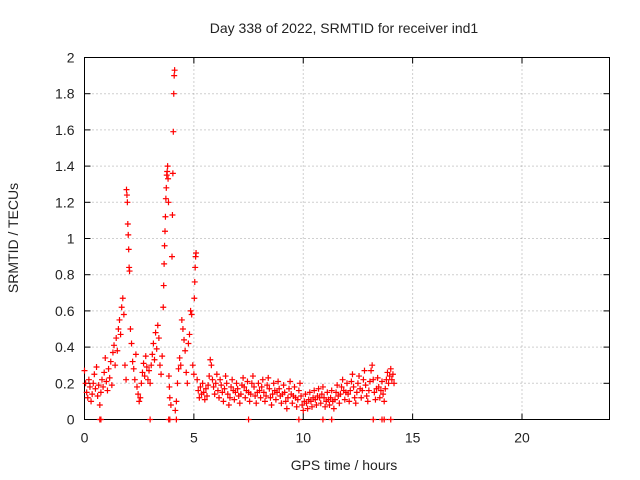  Describe the element at coordinates (65, 311) in the screenshot. I see `y-tick-label: 0.6` at that location.